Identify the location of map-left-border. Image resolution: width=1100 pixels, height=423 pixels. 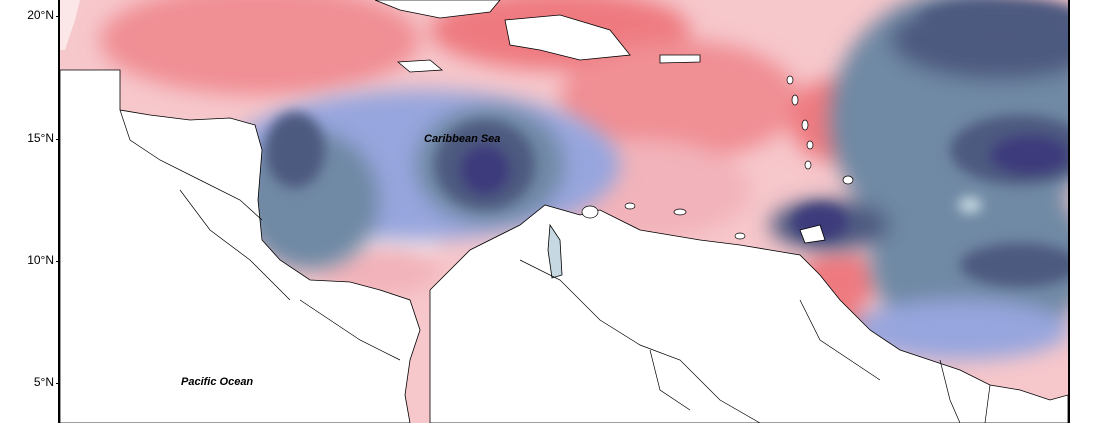
(59, 211).